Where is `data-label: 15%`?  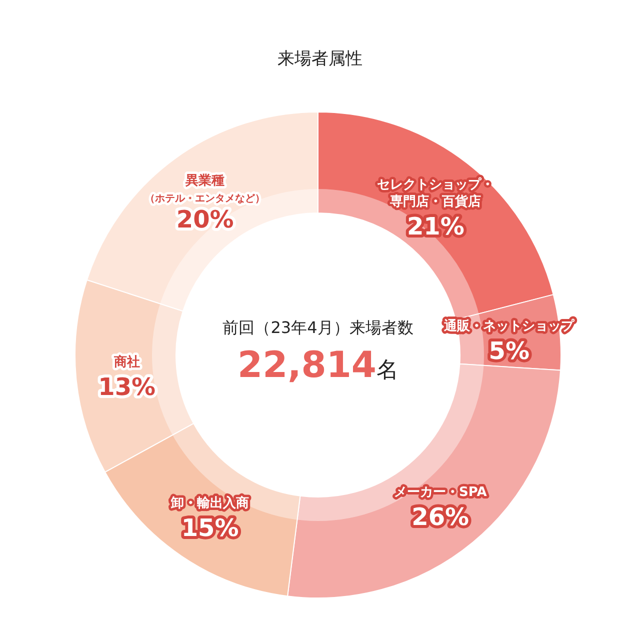 data-label: 15% is located at coordinates (210, 528).